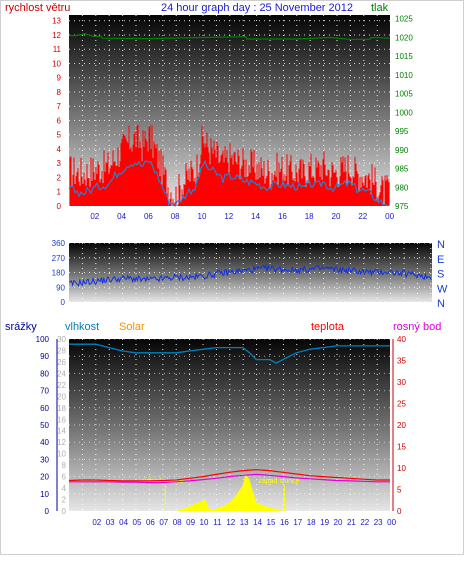 The width and height of the screenshot is (464, 561). I want to click on pressure-axis-tick: 1000, so click(404, 112).